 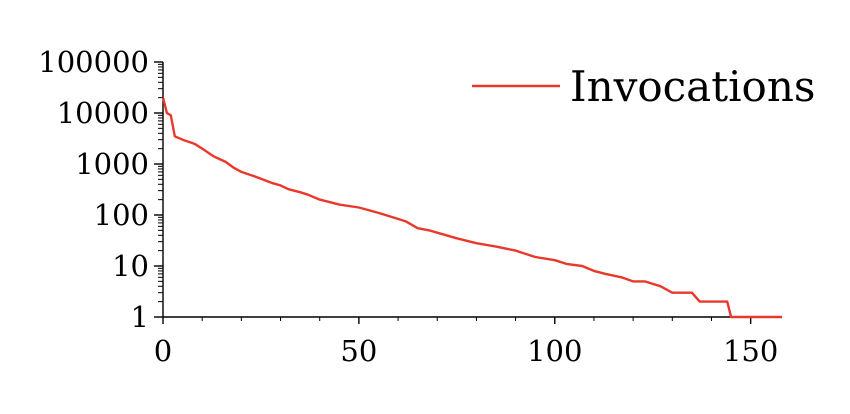 I want to click on legend-label-invocations: Invocations, so click(x=692, y=86).